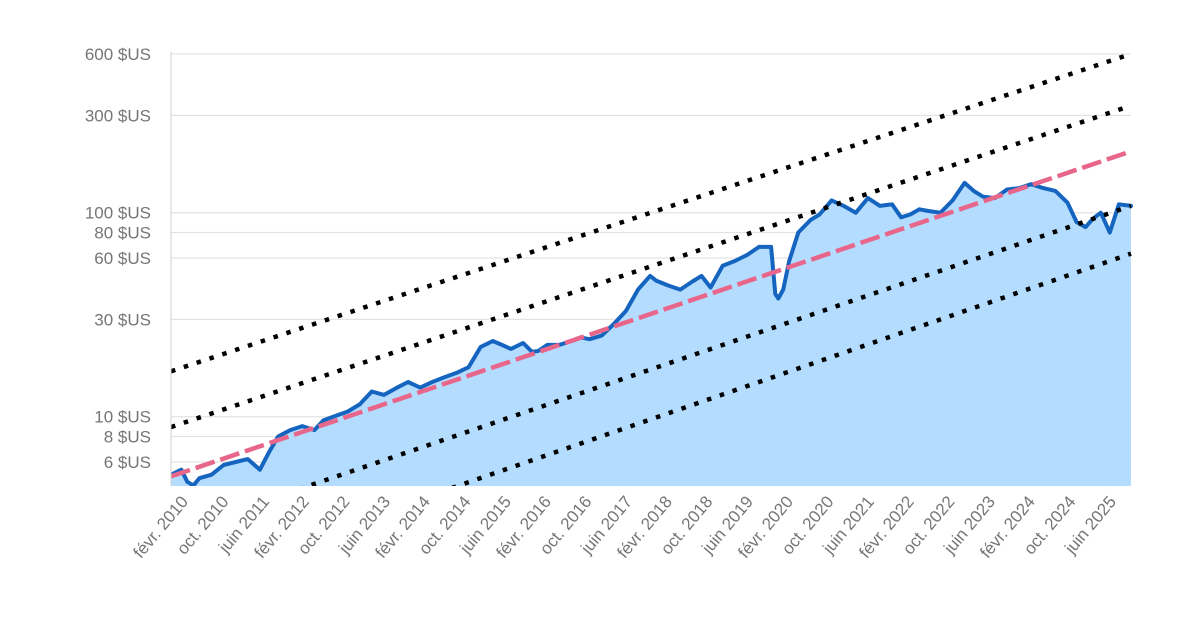 The width and height of the screenshot is (1200, 626). Describe the element at coordinates (122, 233) in the screenshot. I see `y-tick-label: 80 $US` at that location.